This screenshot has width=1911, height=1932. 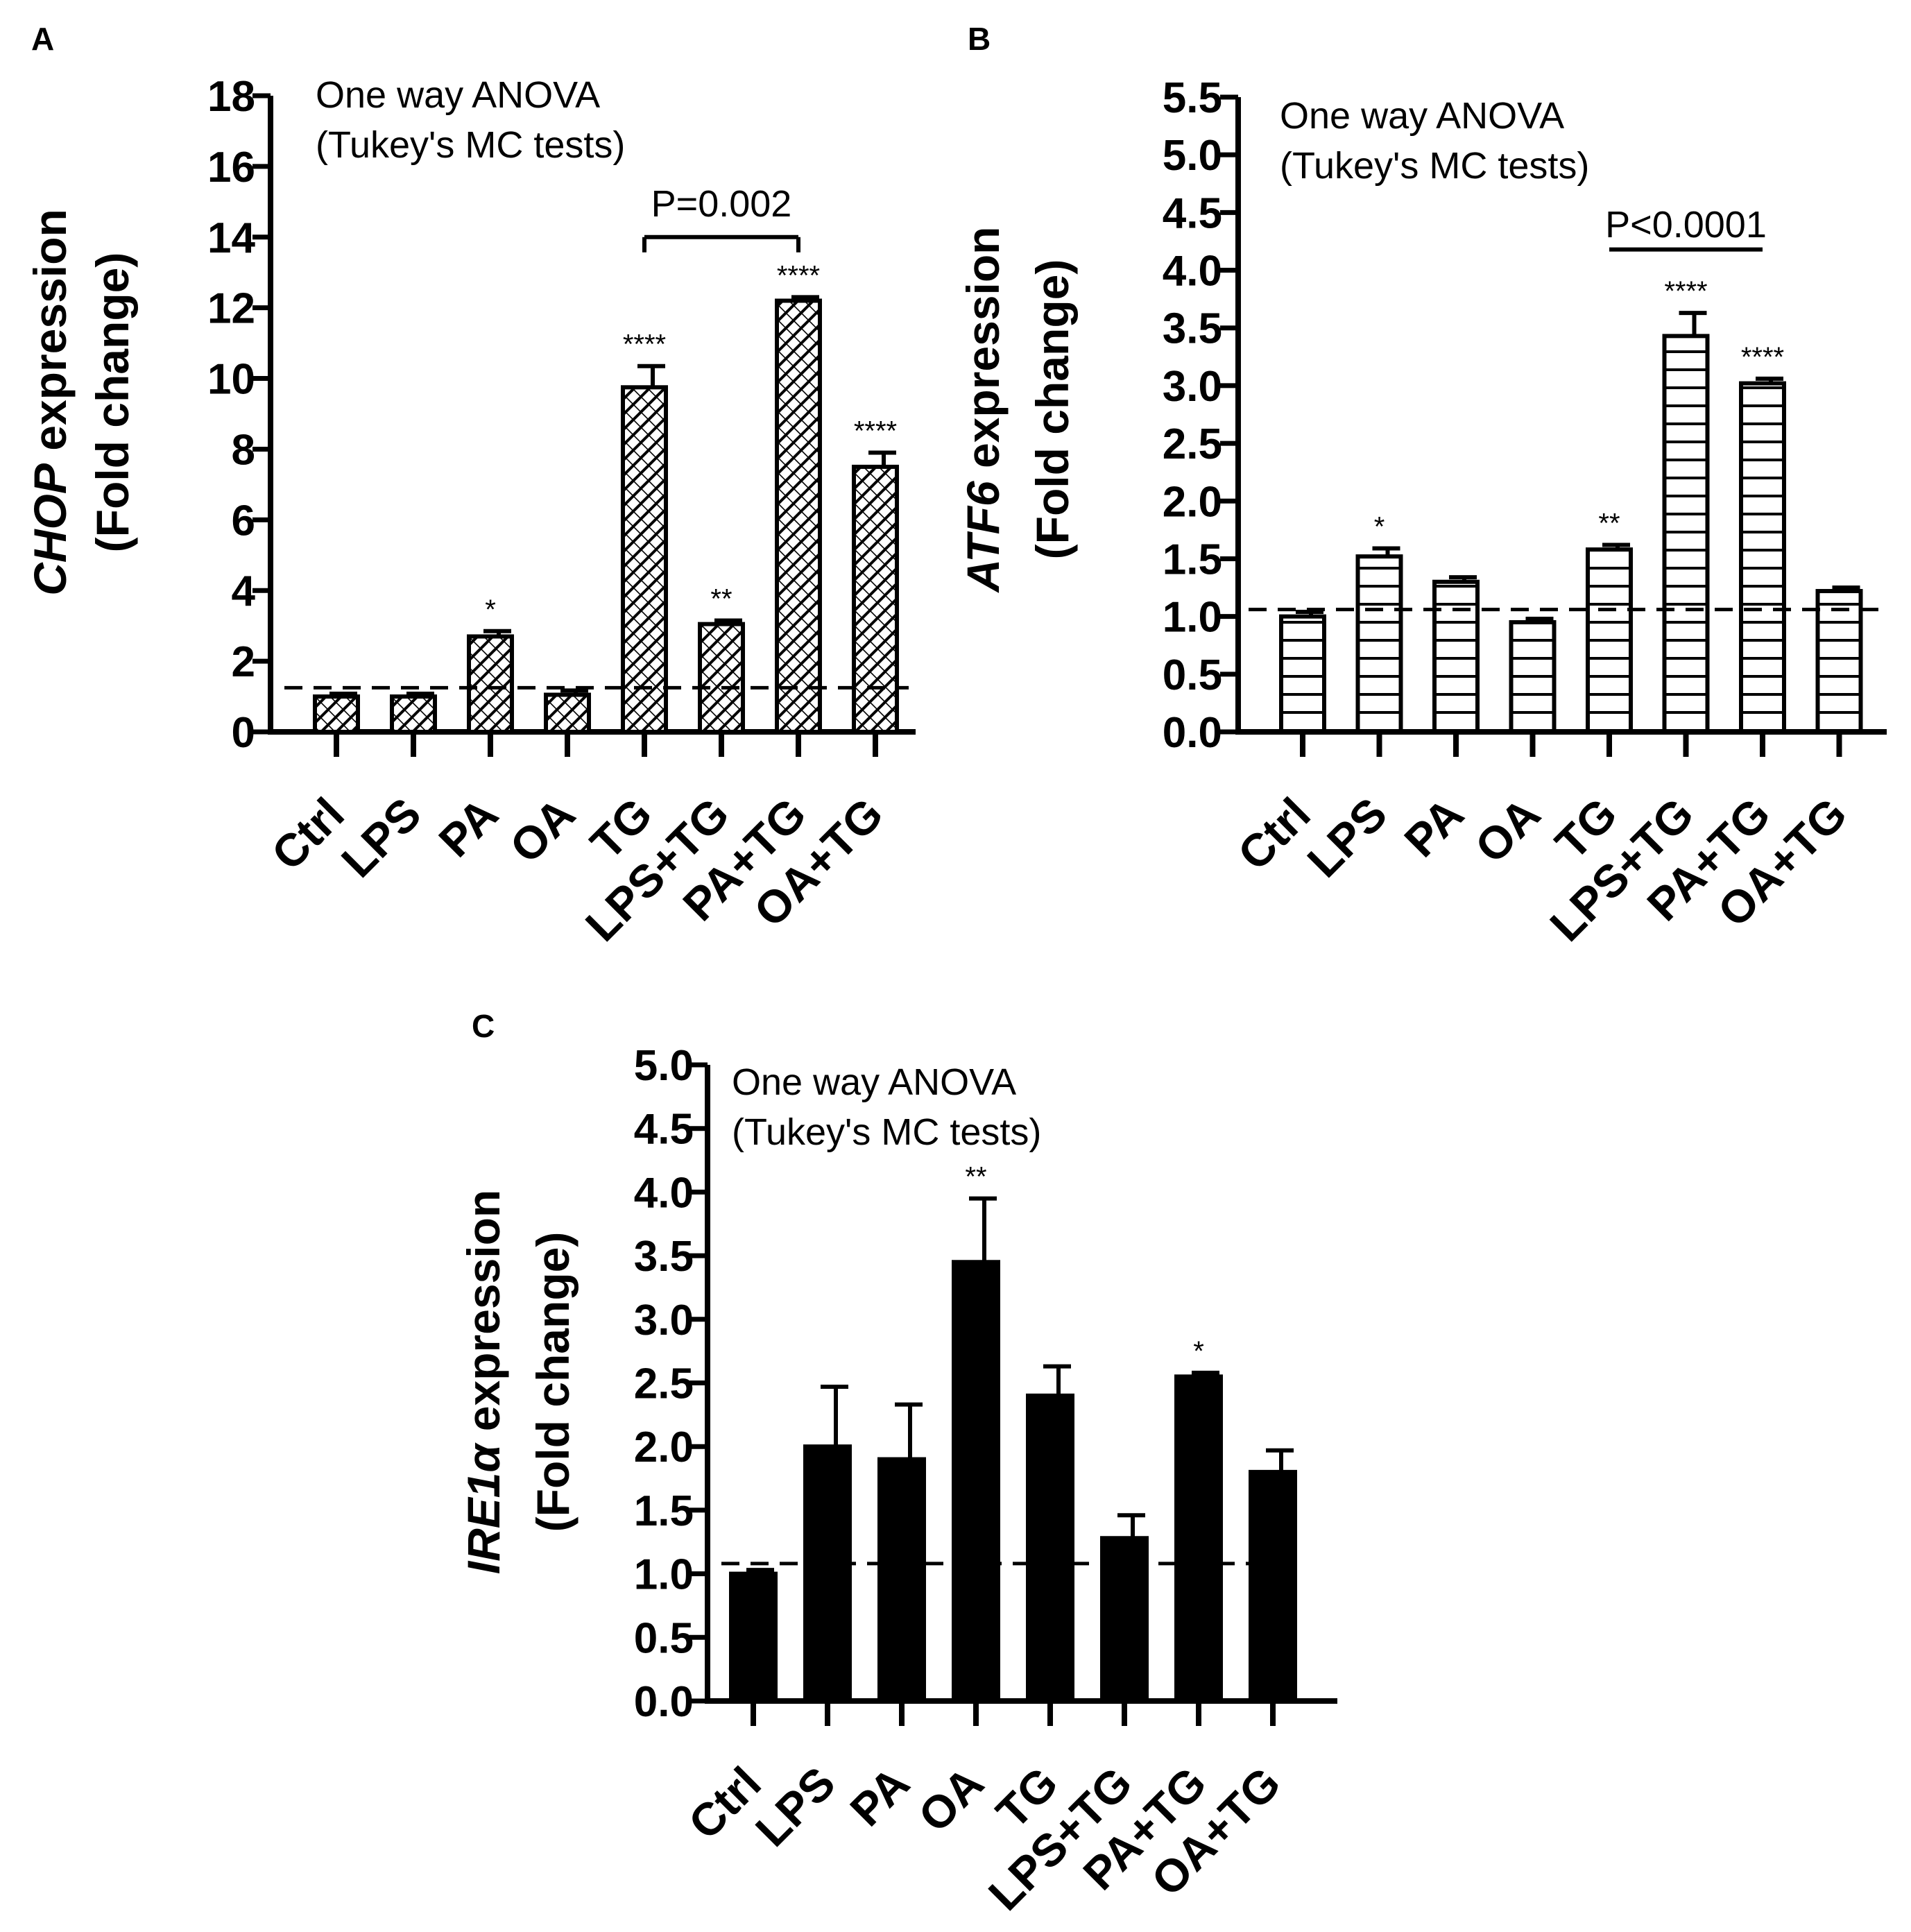 What do you see at coordinates (1192, 675) in the screenshot?
I see `y-tick-label-b: 0.5` at bounding box center [1192, 675].